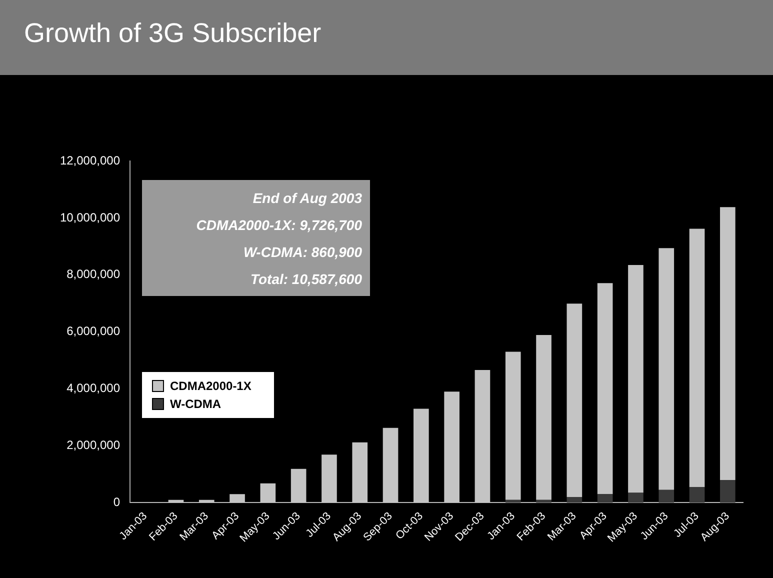 This screenshot has width=773, height=578. What do you see at coordinates (307, 198) in the screenshot?
I see `annotation: End of Aug 2003` at bounding box center [307, 198].